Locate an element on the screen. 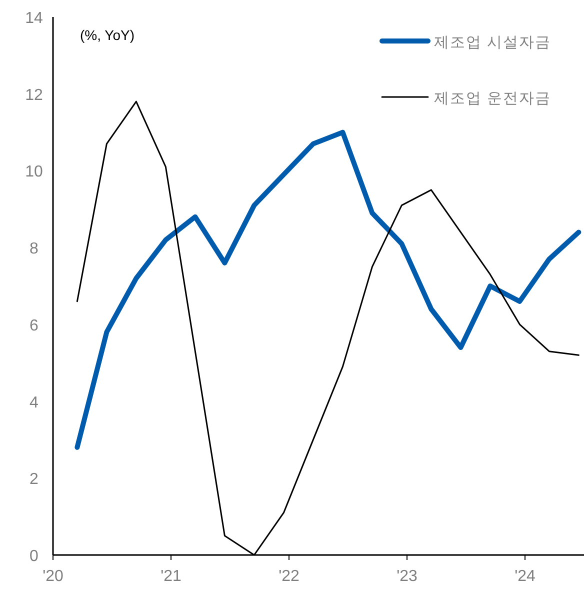  x-tick-label: '20 is located at coordinates (53, 576).